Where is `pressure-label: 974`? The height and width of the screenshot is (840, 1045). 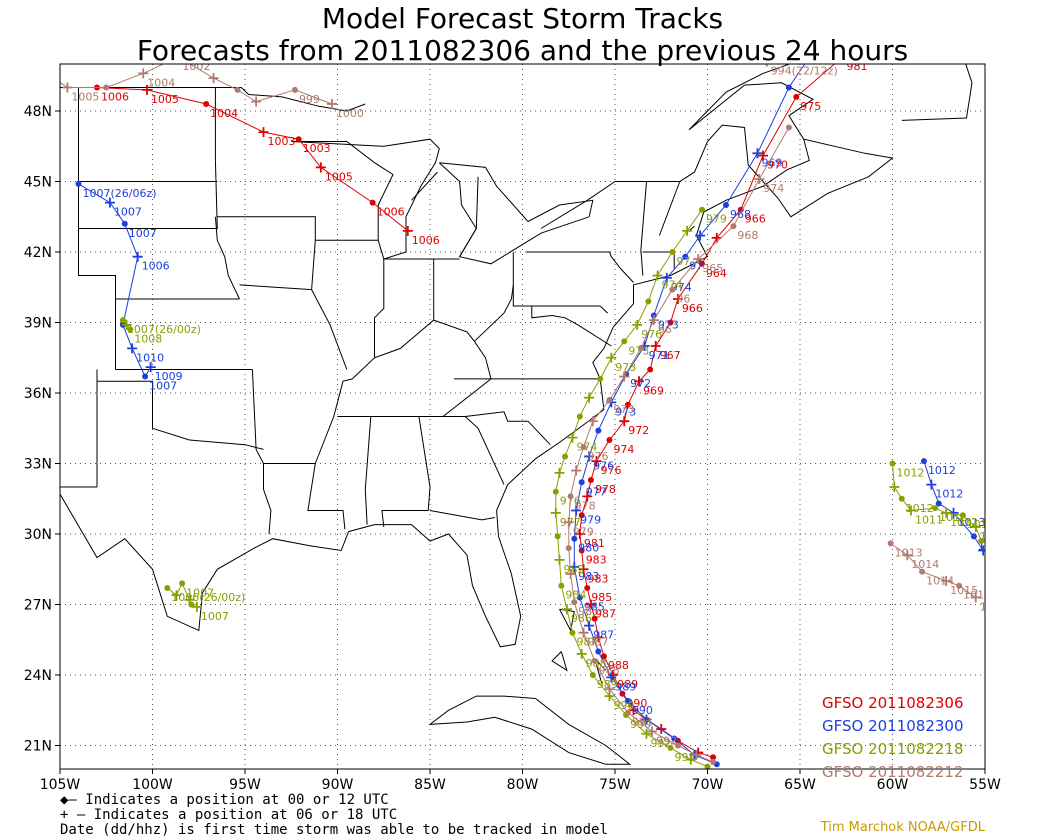
pressure-label: 974 is located at coordinates (672, 285).